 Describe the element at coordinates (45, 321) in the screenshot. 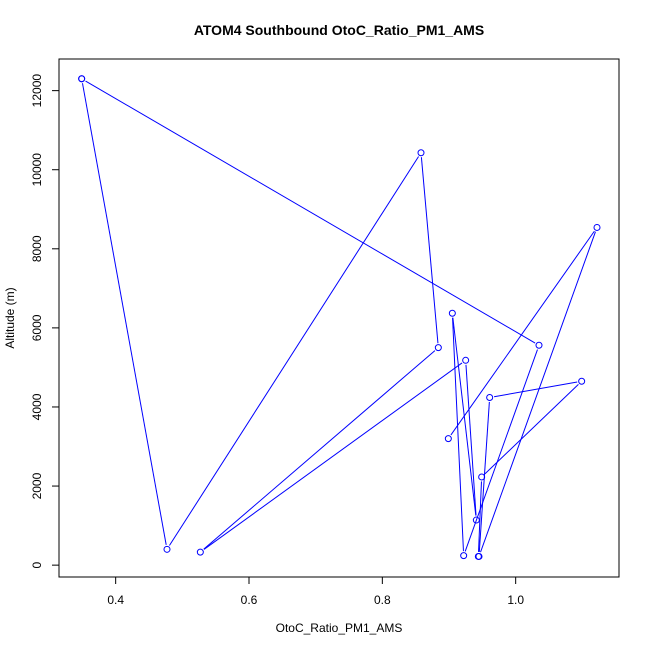

I see `y-axis: 0 2000 4000 6000 8000 10000 12000` at that location.